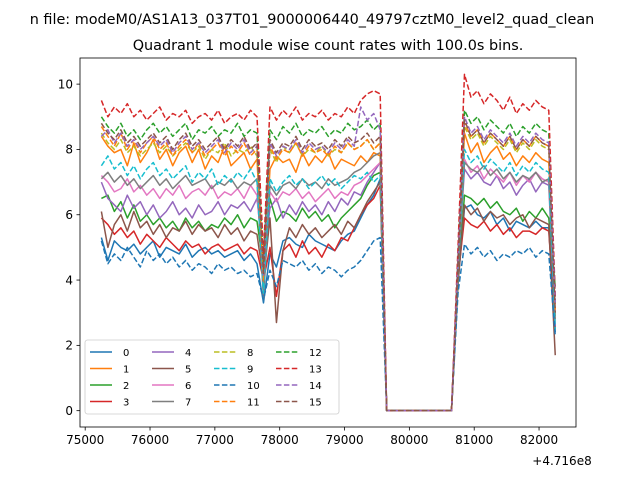  What do you see at coordinates (212, 377) in the screenshot?
I see `legend-box` at bounding box center [212, 377].